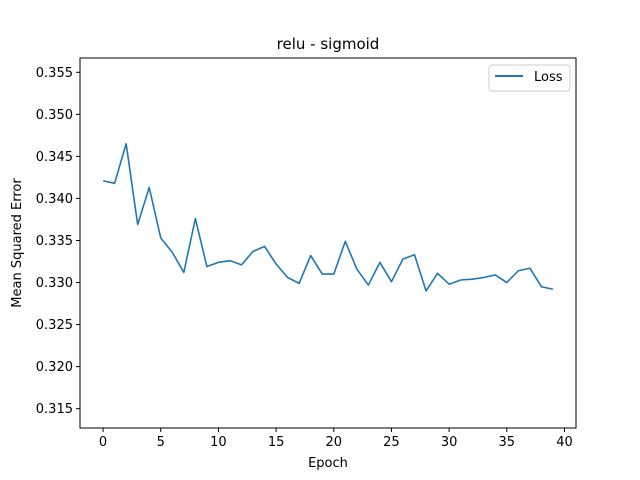  I want to click on x-tick-label: 30, so click(449, 442).